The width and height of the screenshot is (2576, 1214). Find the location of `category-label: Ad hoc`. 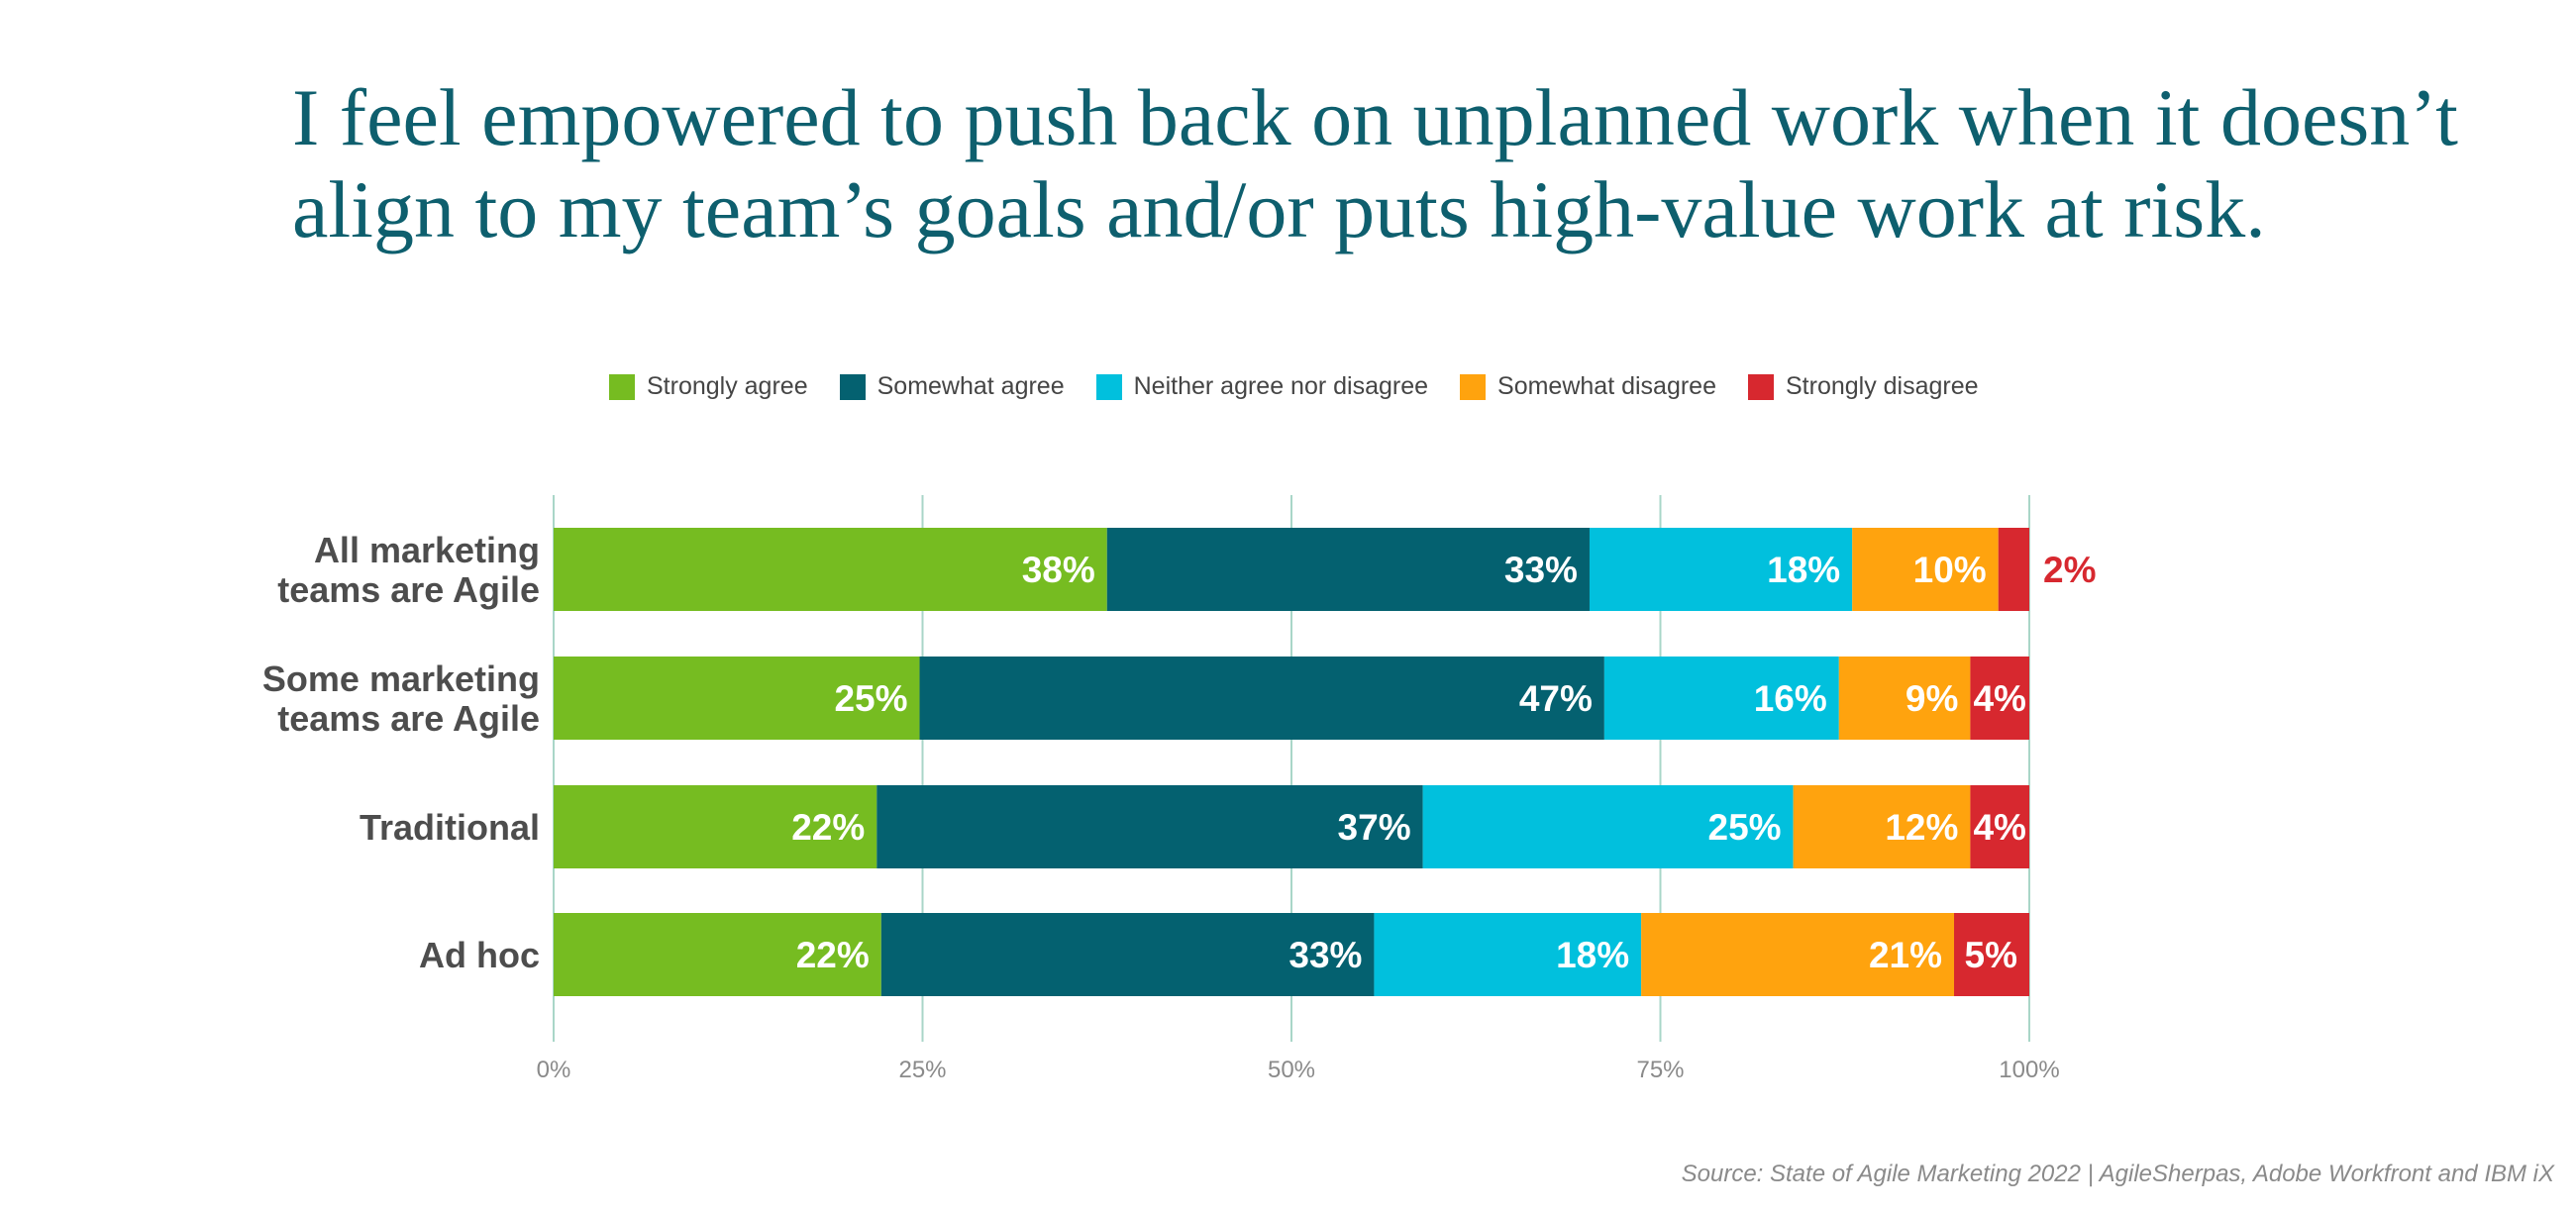

category-label: Ad hoc is located at coordinates (479, 955).